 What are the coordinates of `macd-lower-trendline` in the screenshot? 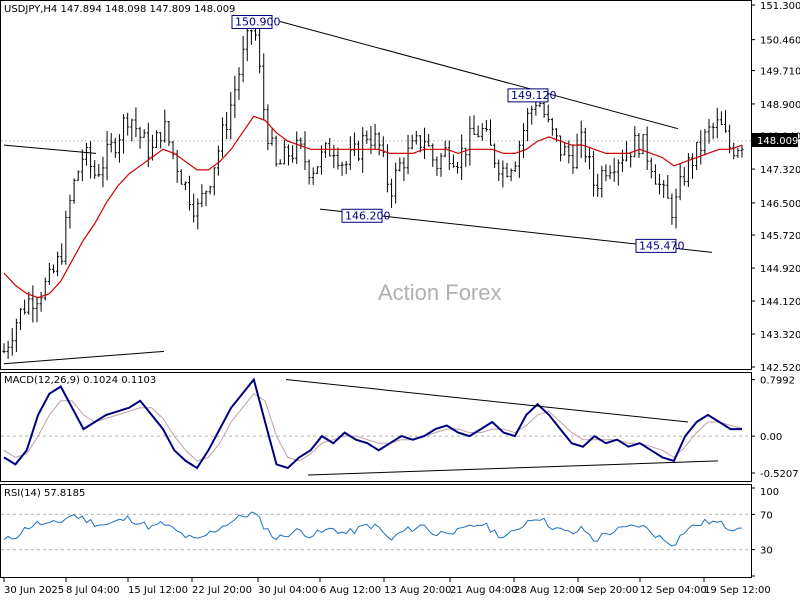 It's located at (513, 468).